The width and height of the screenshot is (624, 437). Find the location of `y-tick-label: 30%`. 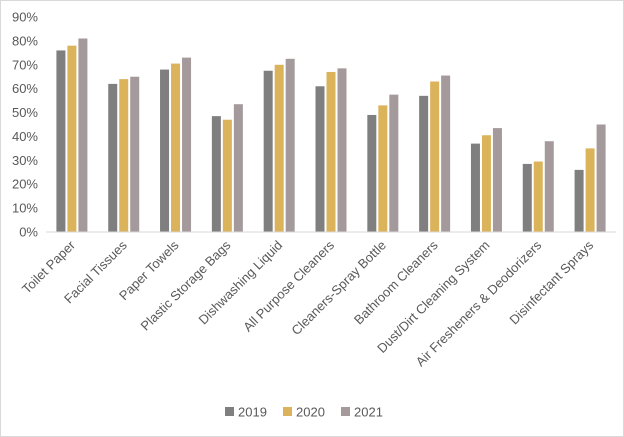

y-tick-label: 30% is located at coordinates (25, 160).